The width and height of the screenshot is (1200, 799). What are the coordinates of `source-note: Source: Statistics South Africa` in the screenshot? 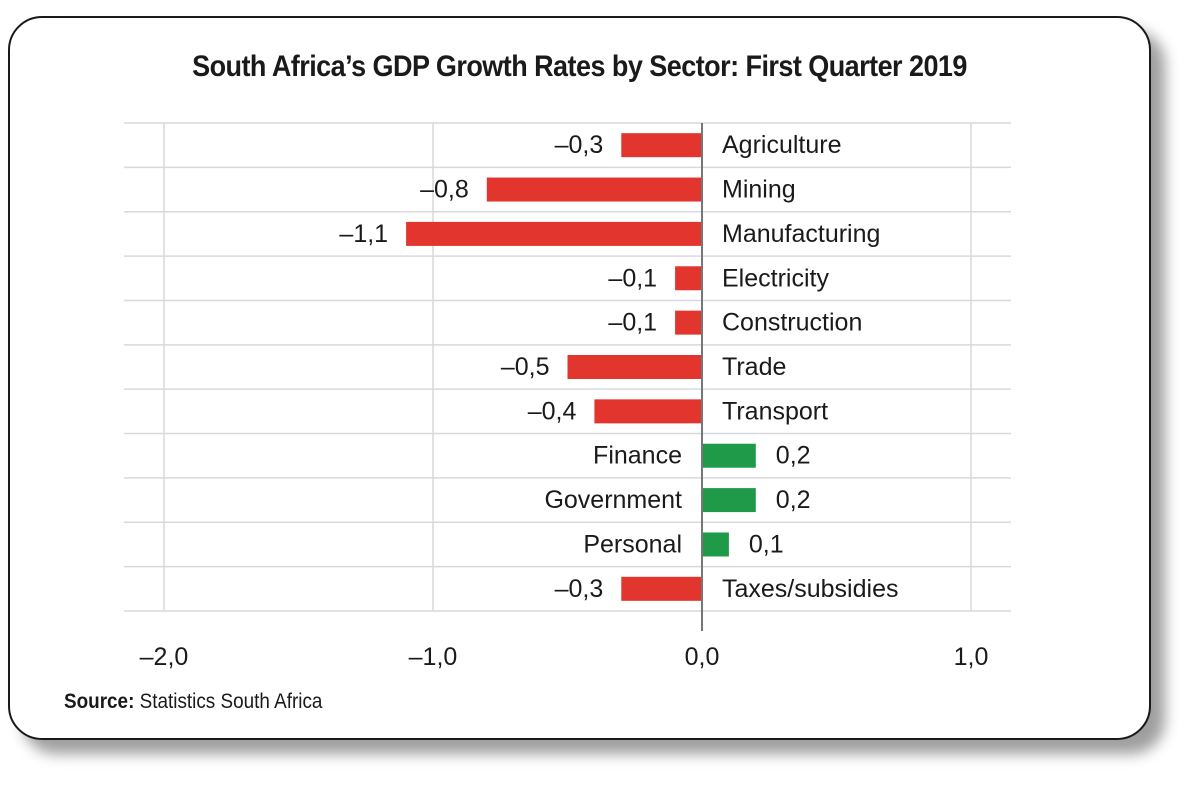 It's located at (193, 702).